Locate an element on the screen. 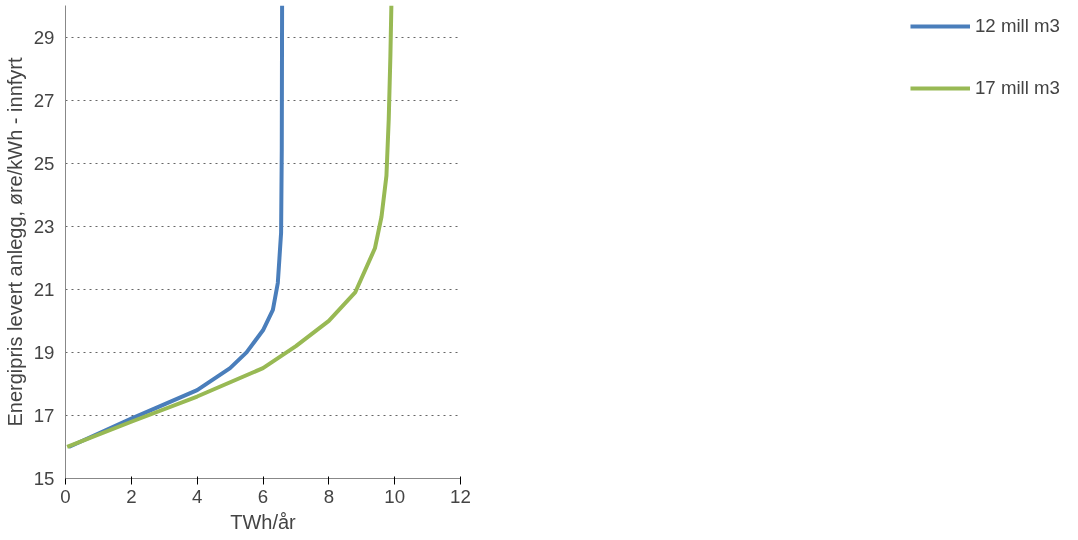  y-tick-label: 25 is located at coordinates (44, 163).